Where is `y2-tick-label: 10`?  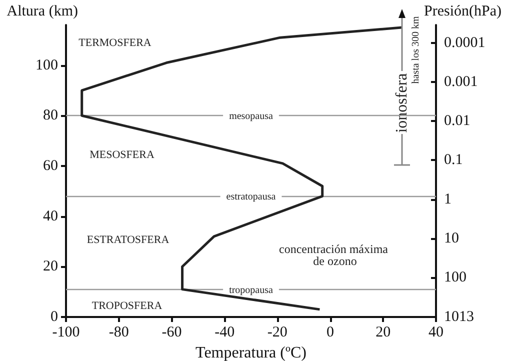
y2-tick-label: 10 is located at coordinates (451, 238).